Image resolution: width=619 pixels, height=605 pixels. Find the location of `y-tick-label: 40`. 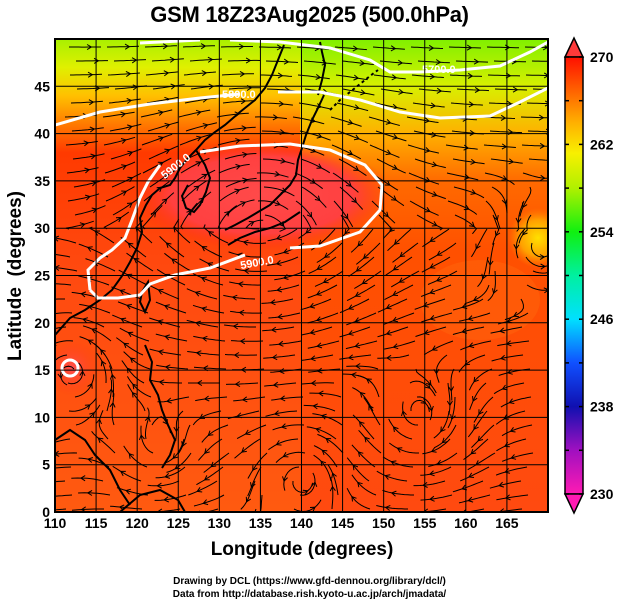

y-tick-label: 40 is located at coordinates (42, 134).